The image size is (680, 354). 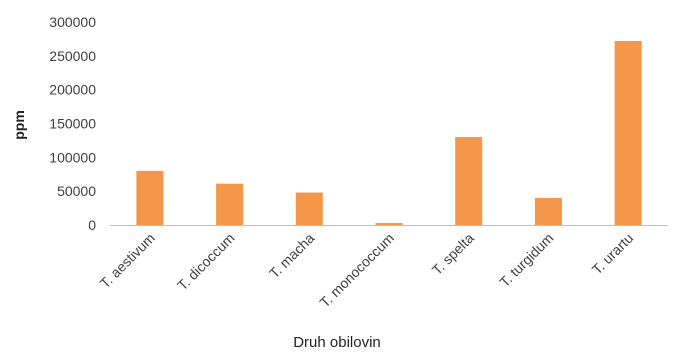 I want to click on y-tick-label: 250000, so click(x=72, y=56).